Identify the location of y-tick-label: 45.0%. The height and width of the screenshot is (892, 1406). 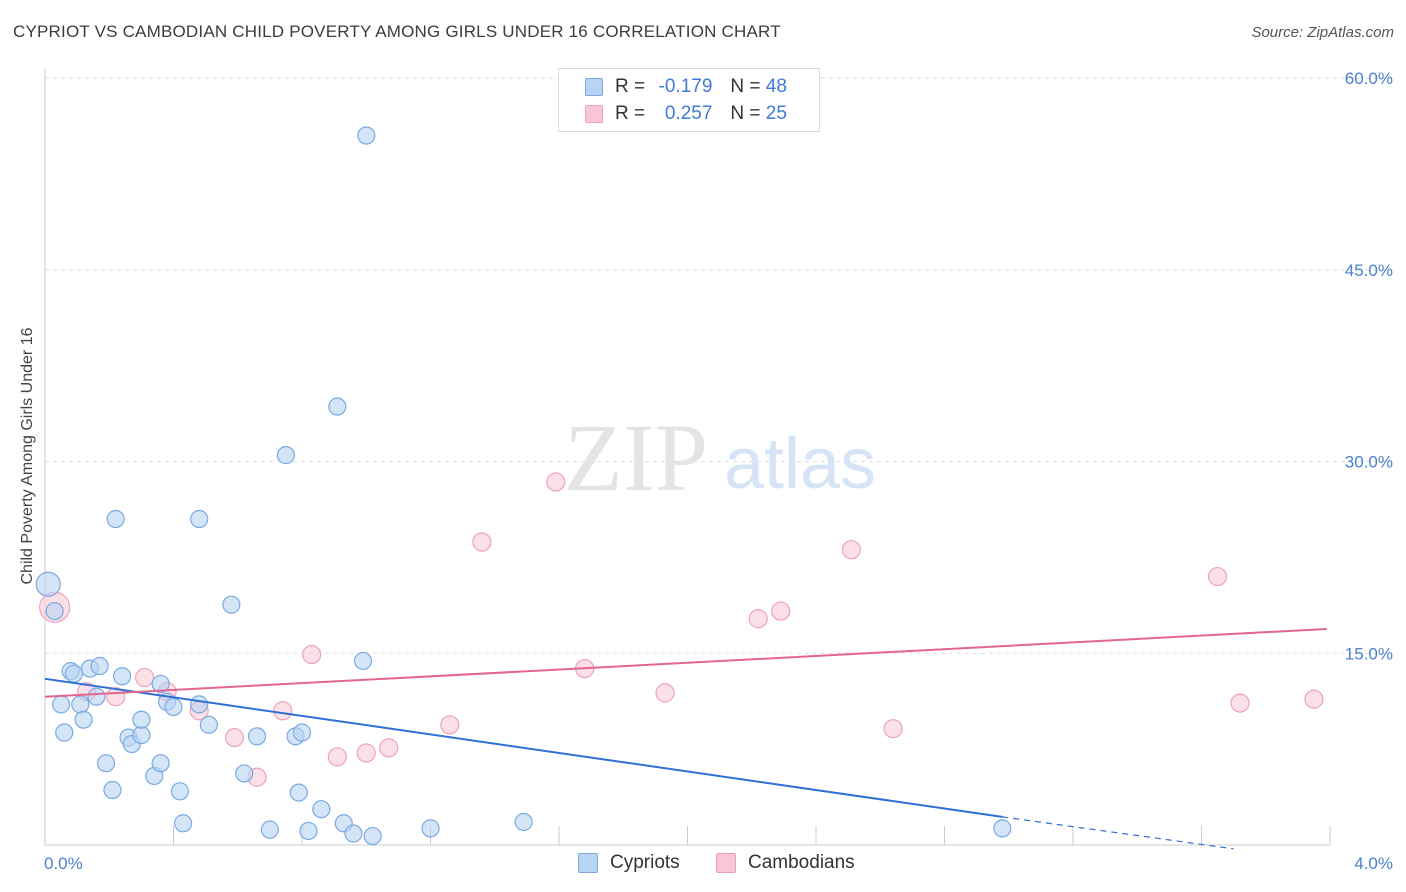
(1369, 270).